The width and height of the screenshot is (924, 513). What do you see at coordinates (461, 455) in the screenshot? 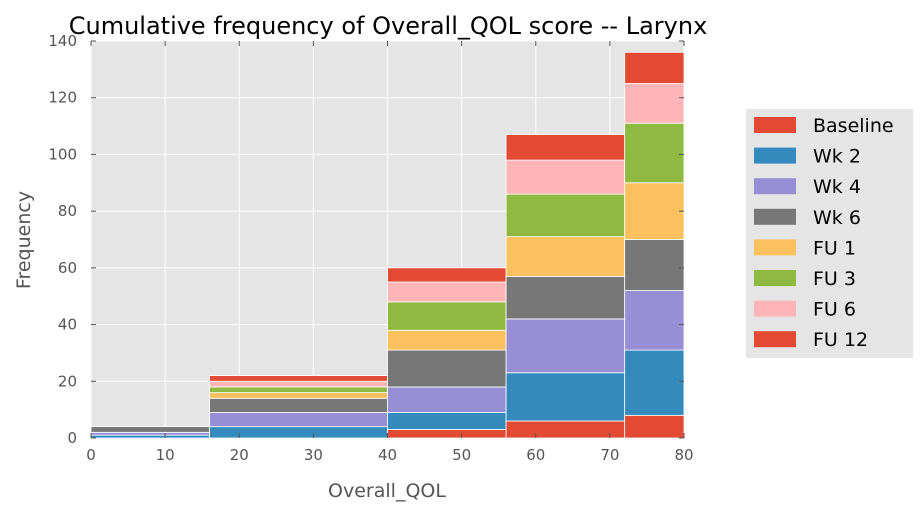
I see `x-tick-label: 50` at bounding box center [461, 455].